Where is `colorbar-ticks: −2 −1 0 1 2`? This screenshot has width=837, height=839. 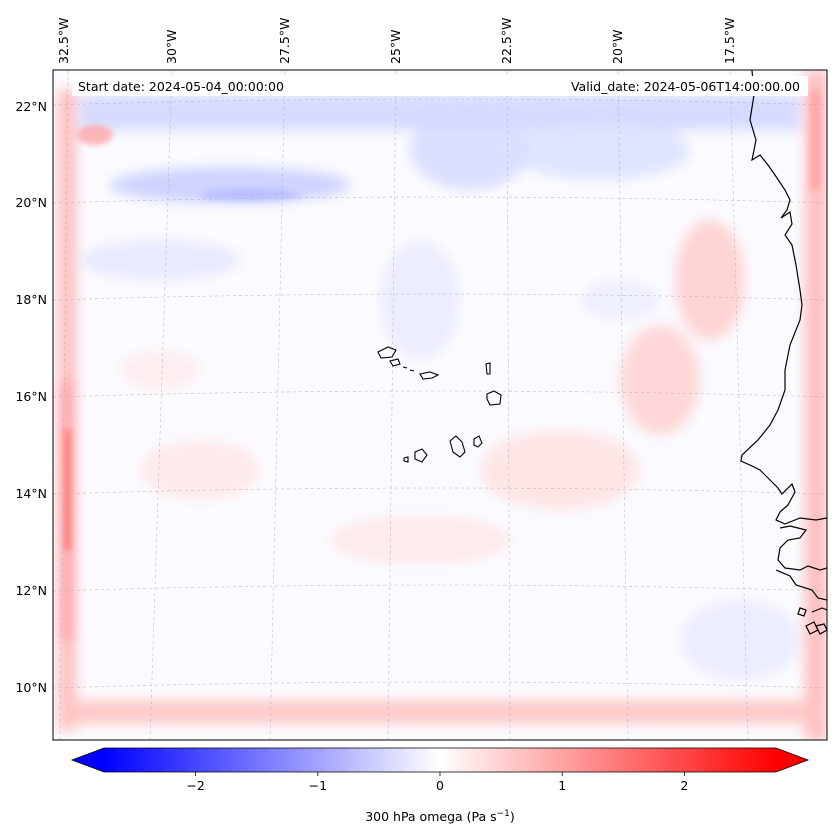
colorbar-ticks: −2 −1 0 1 2 is located at coordinates (437, 782).